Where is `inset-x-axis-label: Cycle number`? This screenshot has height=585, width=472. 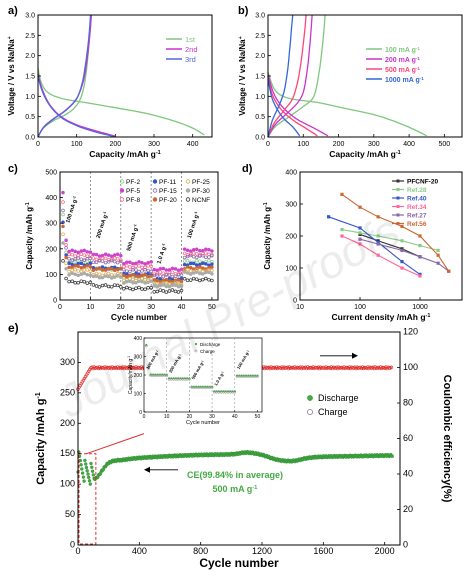
inset-x-axis-label: Cycle number is located at coordinates (203, 423).